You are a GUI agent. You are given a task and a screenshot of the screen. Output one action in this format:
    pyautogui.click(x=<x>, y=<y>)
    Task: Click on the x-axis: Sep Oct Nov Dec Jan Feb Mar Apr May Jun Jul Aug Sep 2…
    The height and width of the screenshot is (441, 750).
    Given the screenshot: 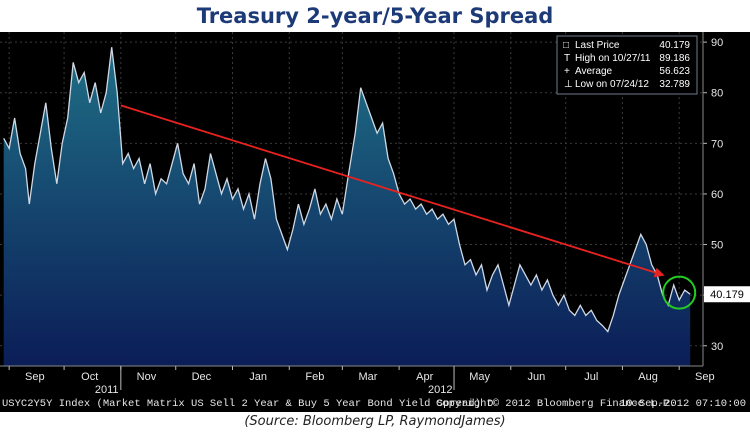 What is the action you would take?
    pyautogui.click(x=357, y=380)
    